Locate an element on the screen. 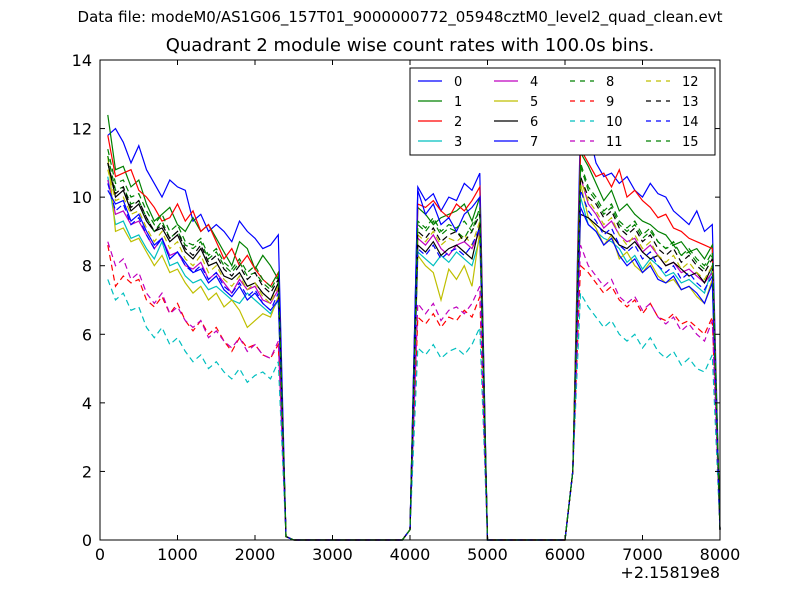  x-offset-label: +2.15819e8 is located at coordinates (670, 572).